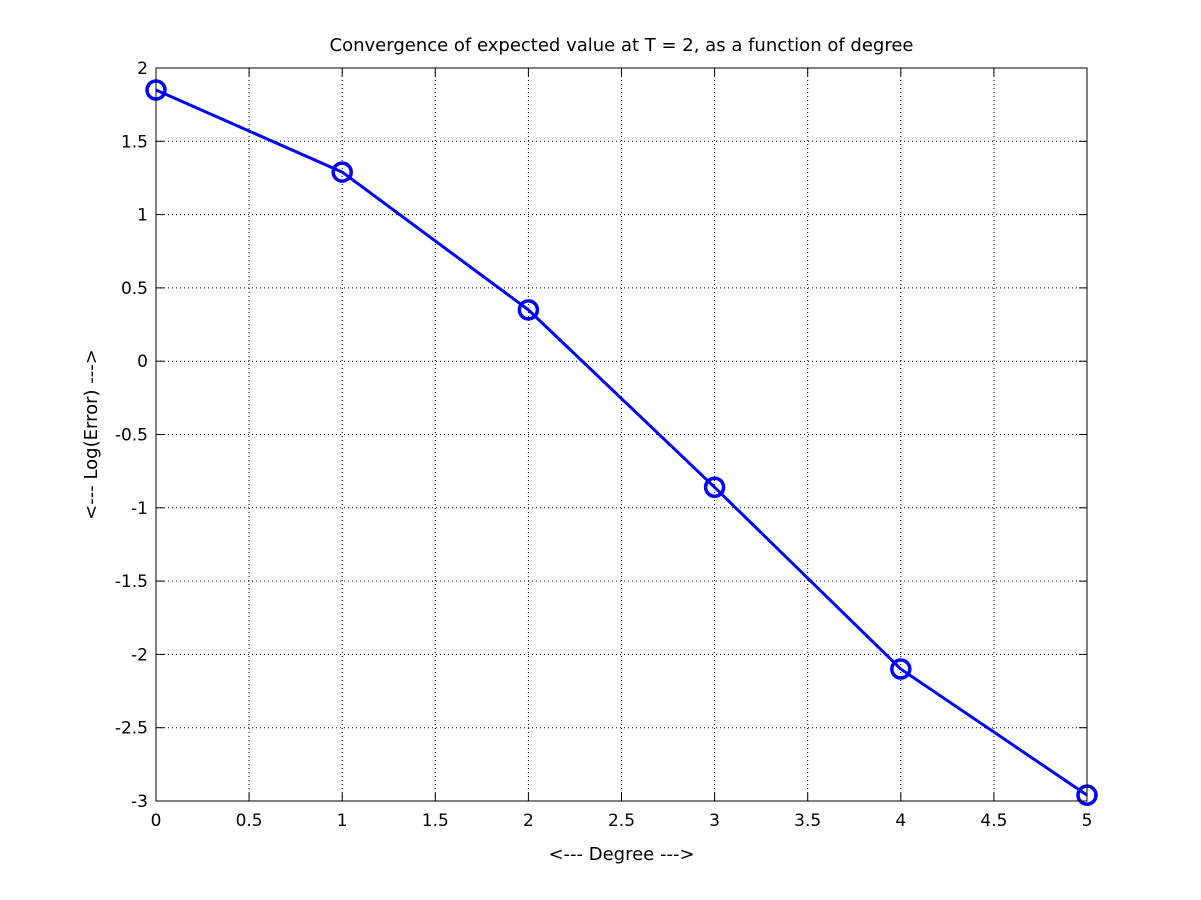 The height and width of the screenshot is (900, 1201). I want to click on y-tick-label: -1.5, so click(131, 582).